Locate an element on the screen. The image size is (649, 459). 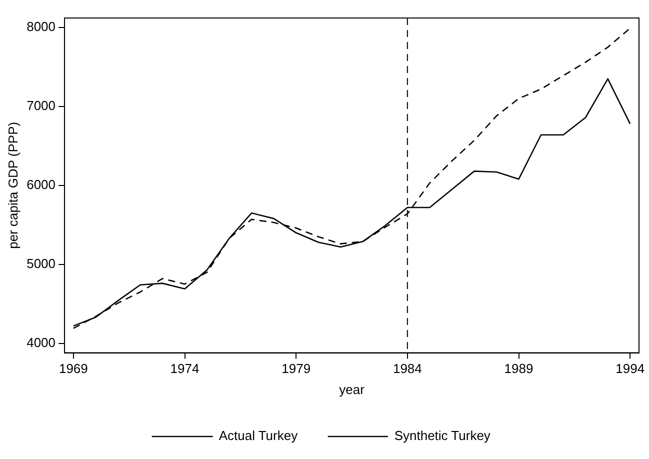
x-axis-title: year is located at coordinates (352, 389).